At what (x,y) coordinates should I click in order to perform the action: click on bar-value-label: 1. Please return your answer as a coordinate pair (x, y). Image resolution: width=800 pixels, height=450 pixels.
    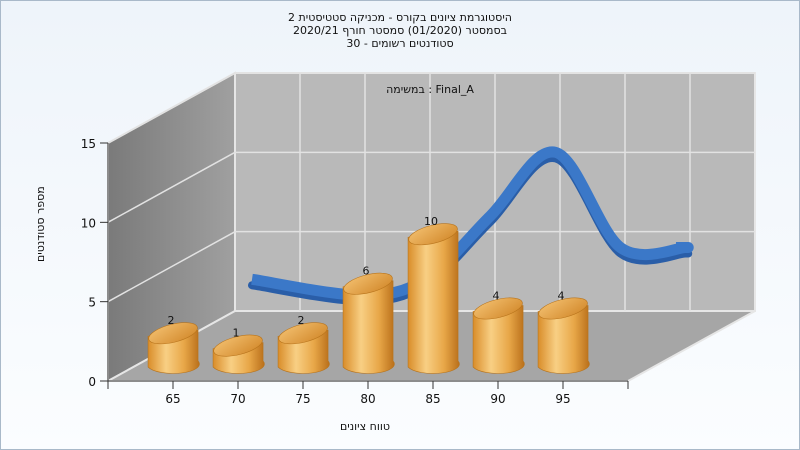
    Looking at the image, I should click on (236, 333).